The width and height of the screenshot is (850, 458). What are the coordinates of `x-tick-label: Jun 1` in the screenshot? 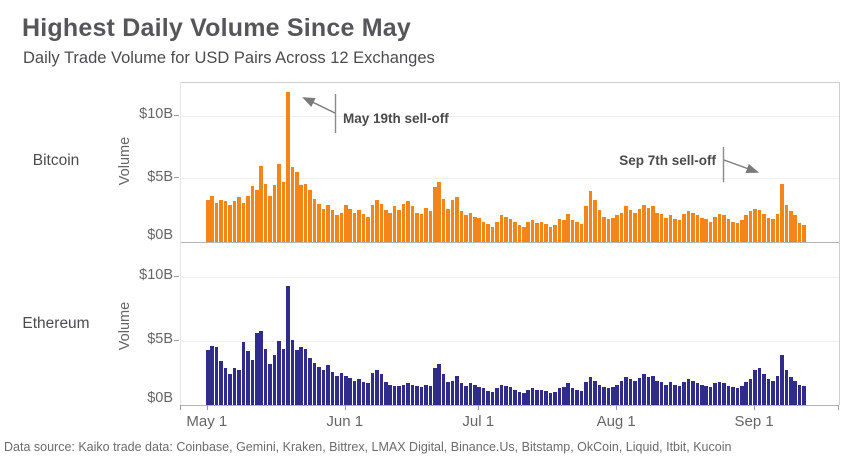 It's located at (345, 421).